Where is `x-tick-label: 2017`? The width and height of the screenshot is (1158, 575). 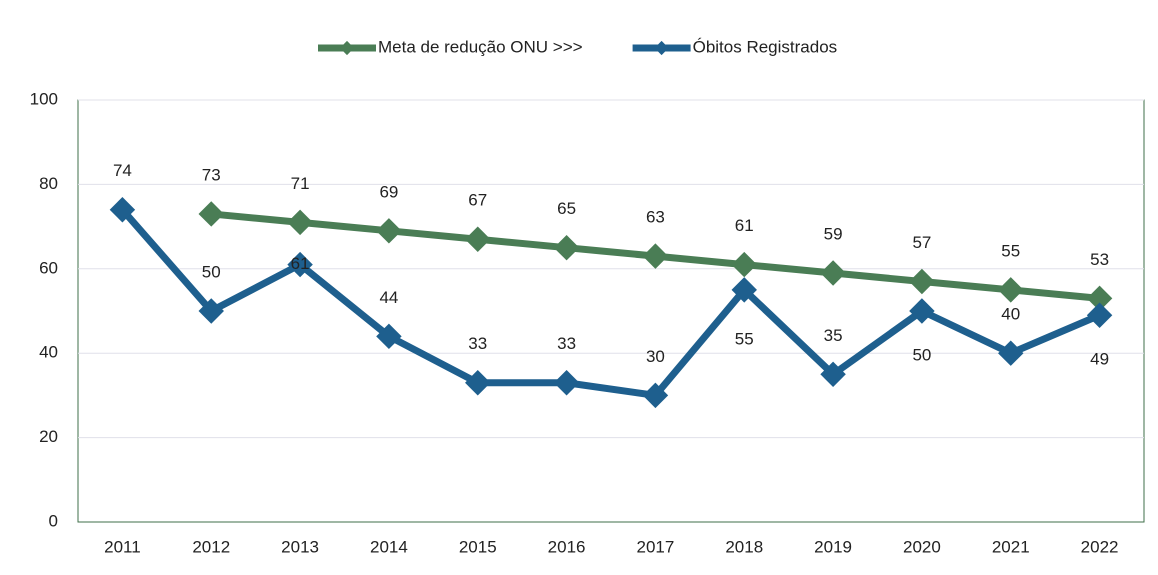 x-tick-label: 2017 is located at coordinates (656, 546).